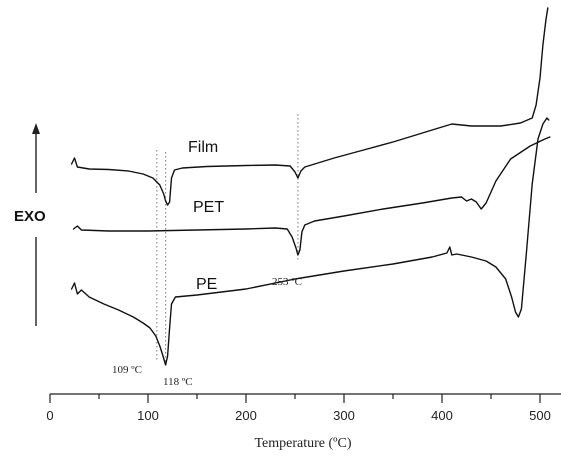 The width and height of the screenshot is (561, 460). What do you see at coordinates (203, 147) in the screenshot?
I see `series-label-film: Film` at bounding box center [203, 147].